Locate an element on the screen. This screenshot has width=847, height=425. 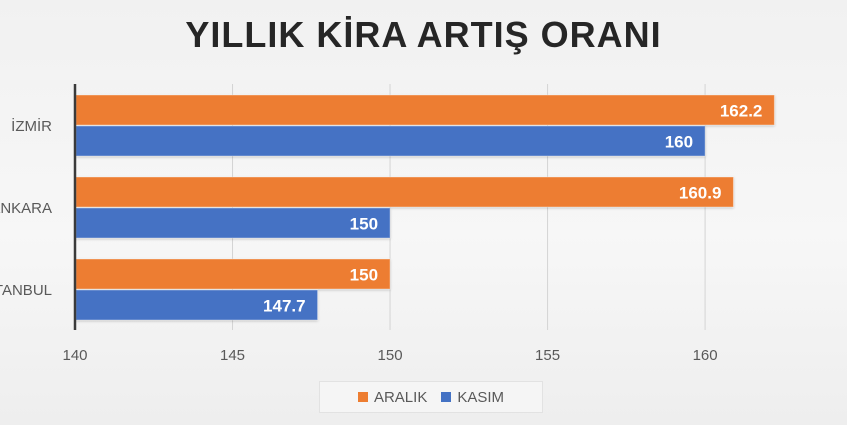
legend-label-kasim: KASIM is located at coordinates (481, 397).